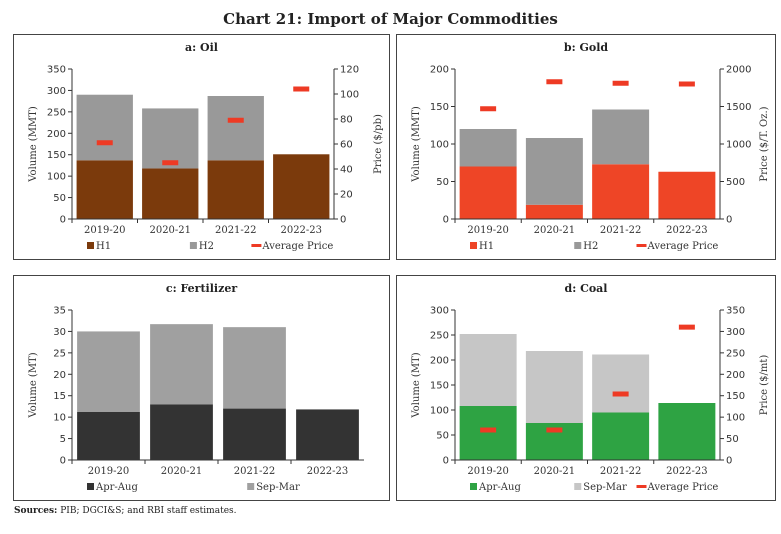 This screenshot has height=534, width=781. What do you see at coordinates (416, 144) in the screenshot?
I see `y-axis-label: Volume (MMT)` at bounding box center [416, 144].